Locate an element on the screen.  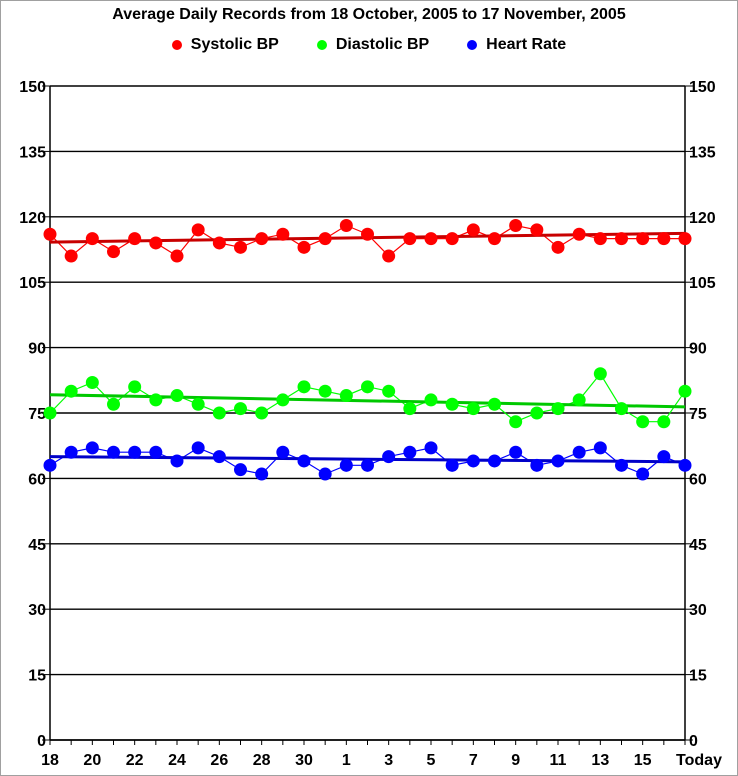
x-tick-label: 30 is located at coordinates (304, 760).